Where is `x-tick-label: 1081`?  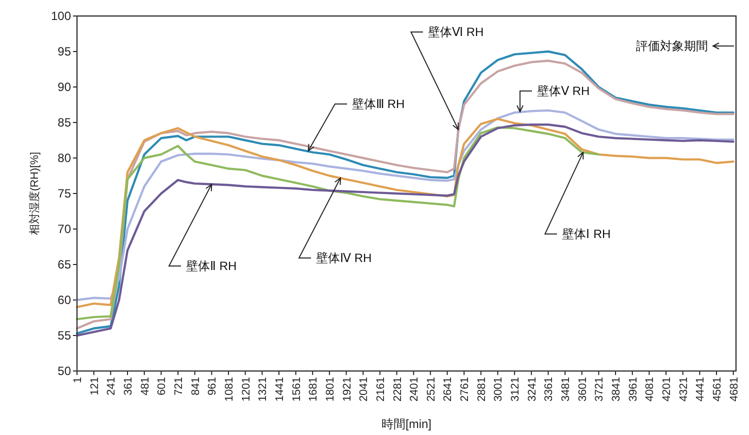
x-tick-label: 1081 is located at coordinates (229, 389).